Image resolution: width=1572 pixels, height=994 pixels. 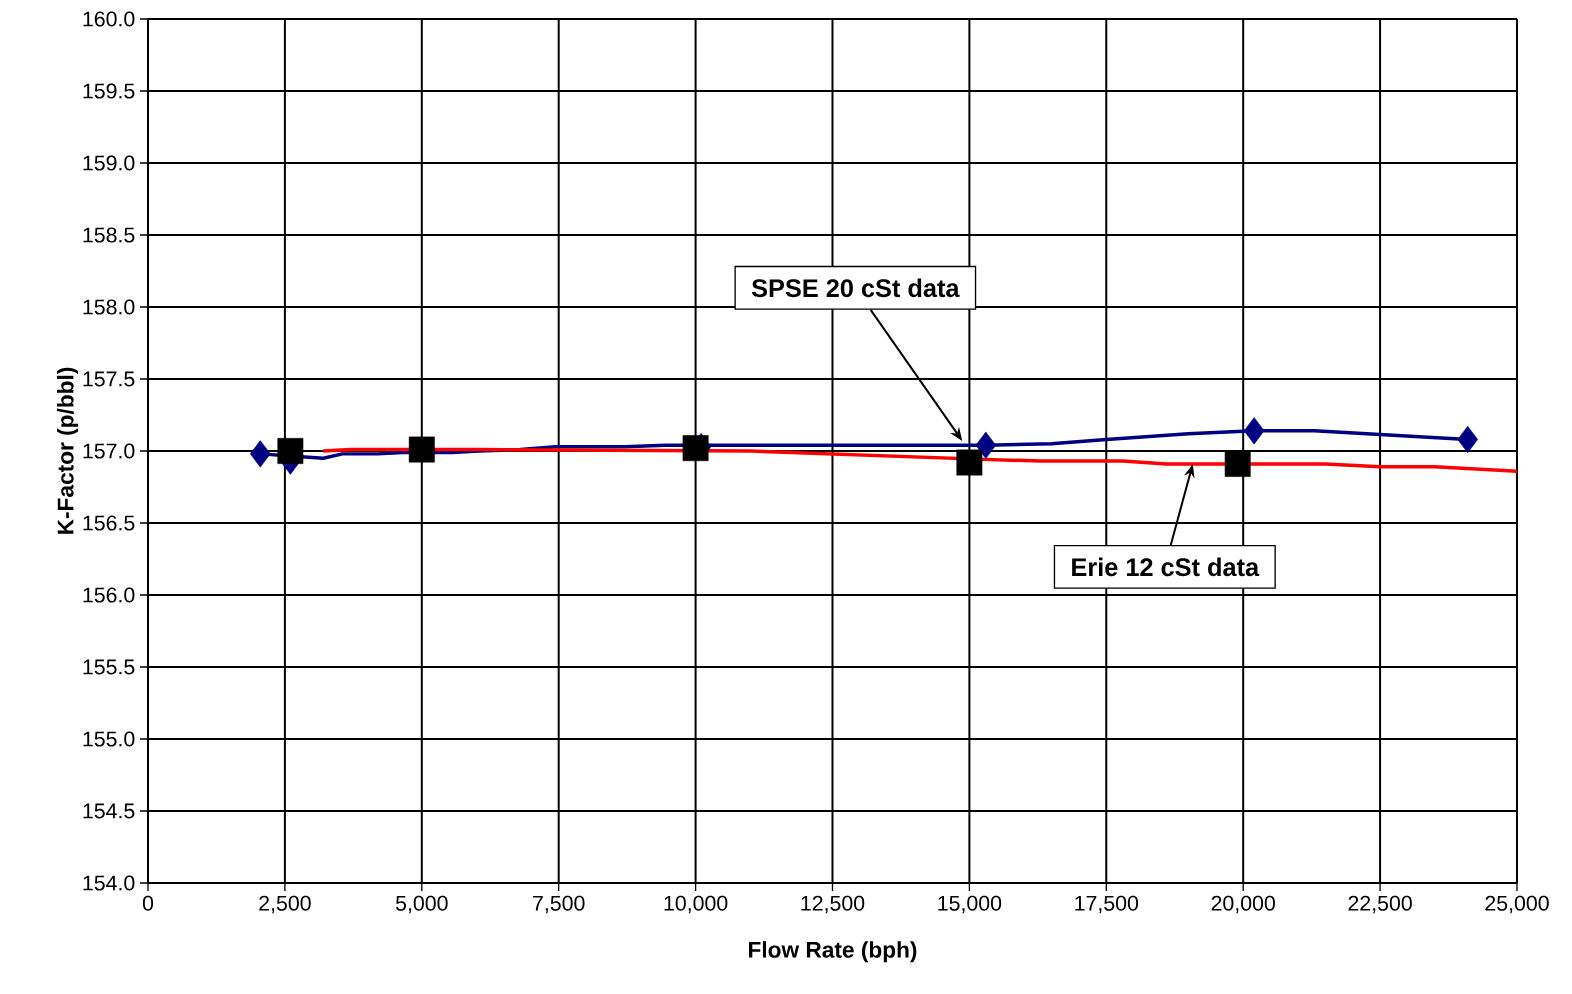 I want to click on annotation: SPSE 20 cSt data, so click(x=855, y=288).